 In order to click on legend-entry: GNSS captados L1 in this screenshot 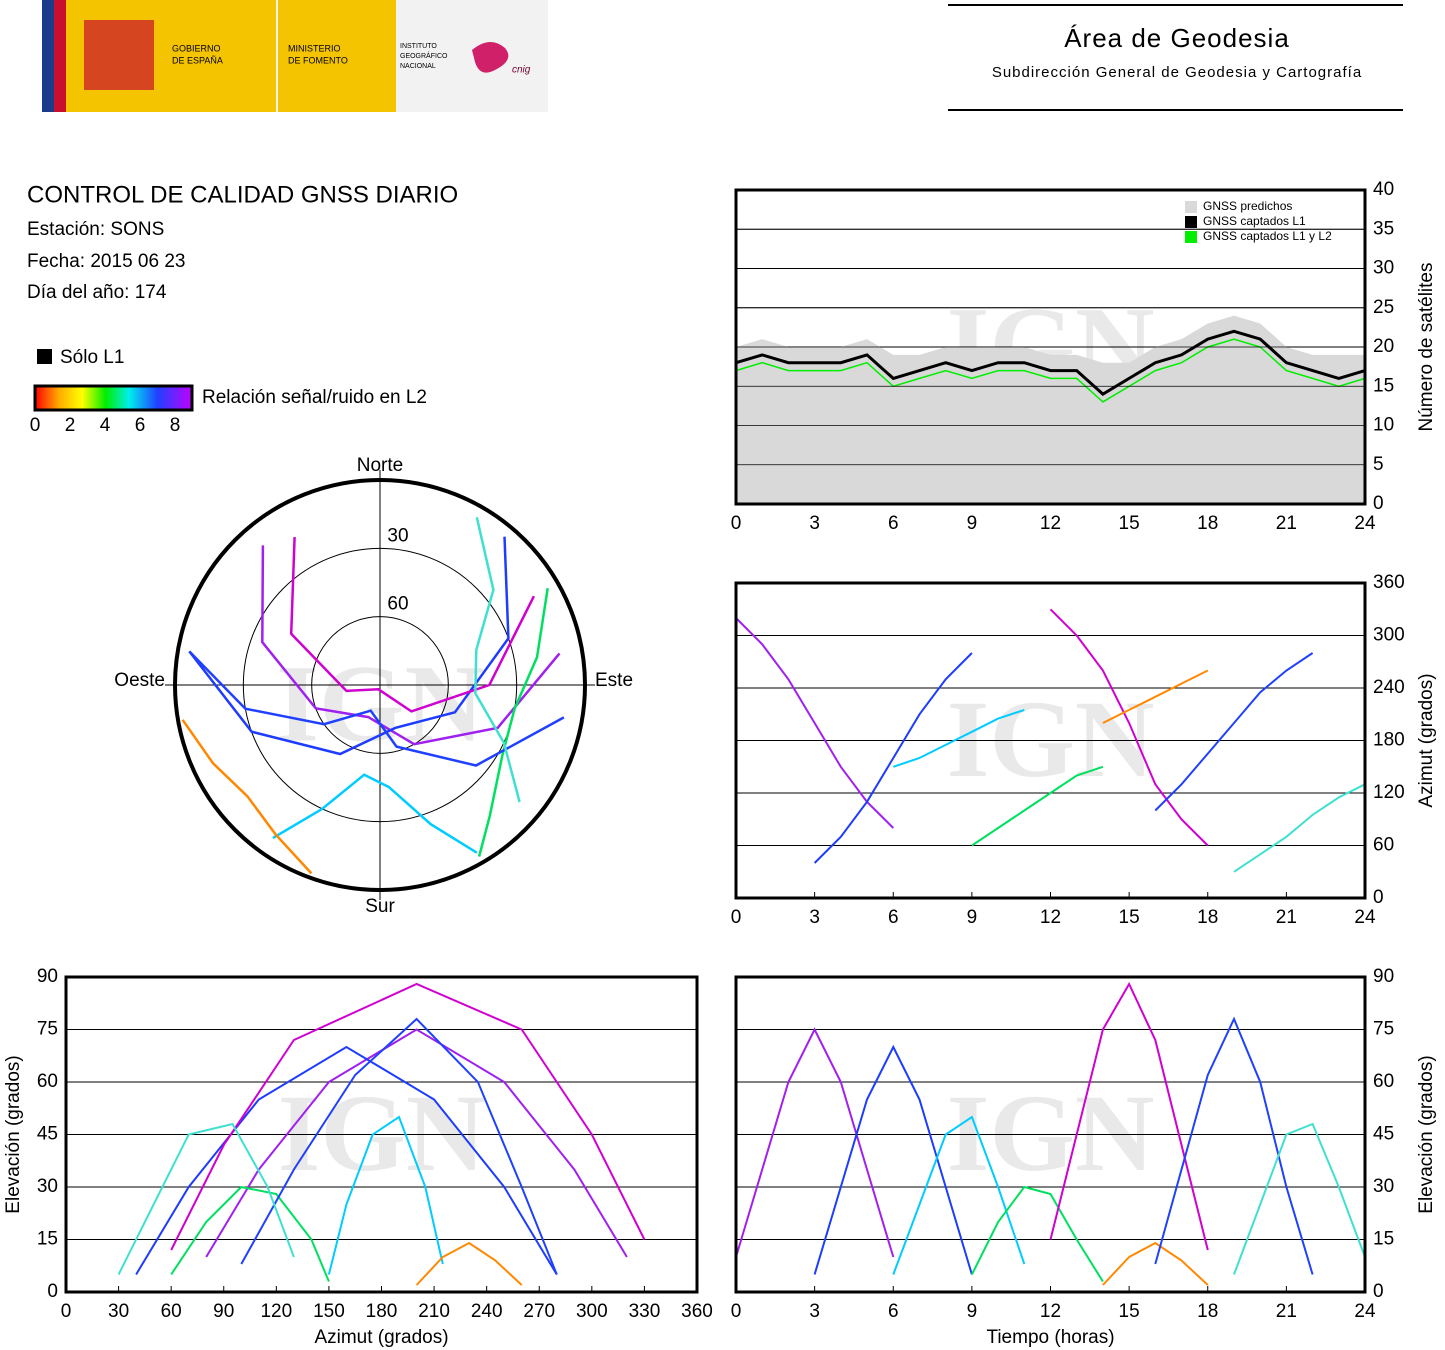, I will do `click(1254, 221)`.